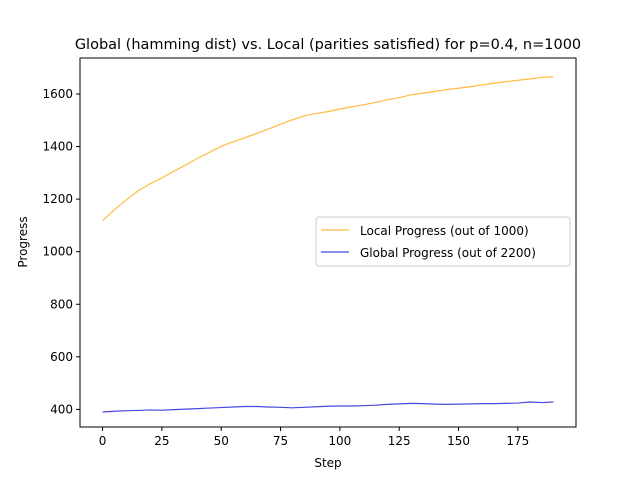  What do you see at coordinates (328, 407) in the screenshot?
I see `series-line-global` at bounding box center [328, 407].